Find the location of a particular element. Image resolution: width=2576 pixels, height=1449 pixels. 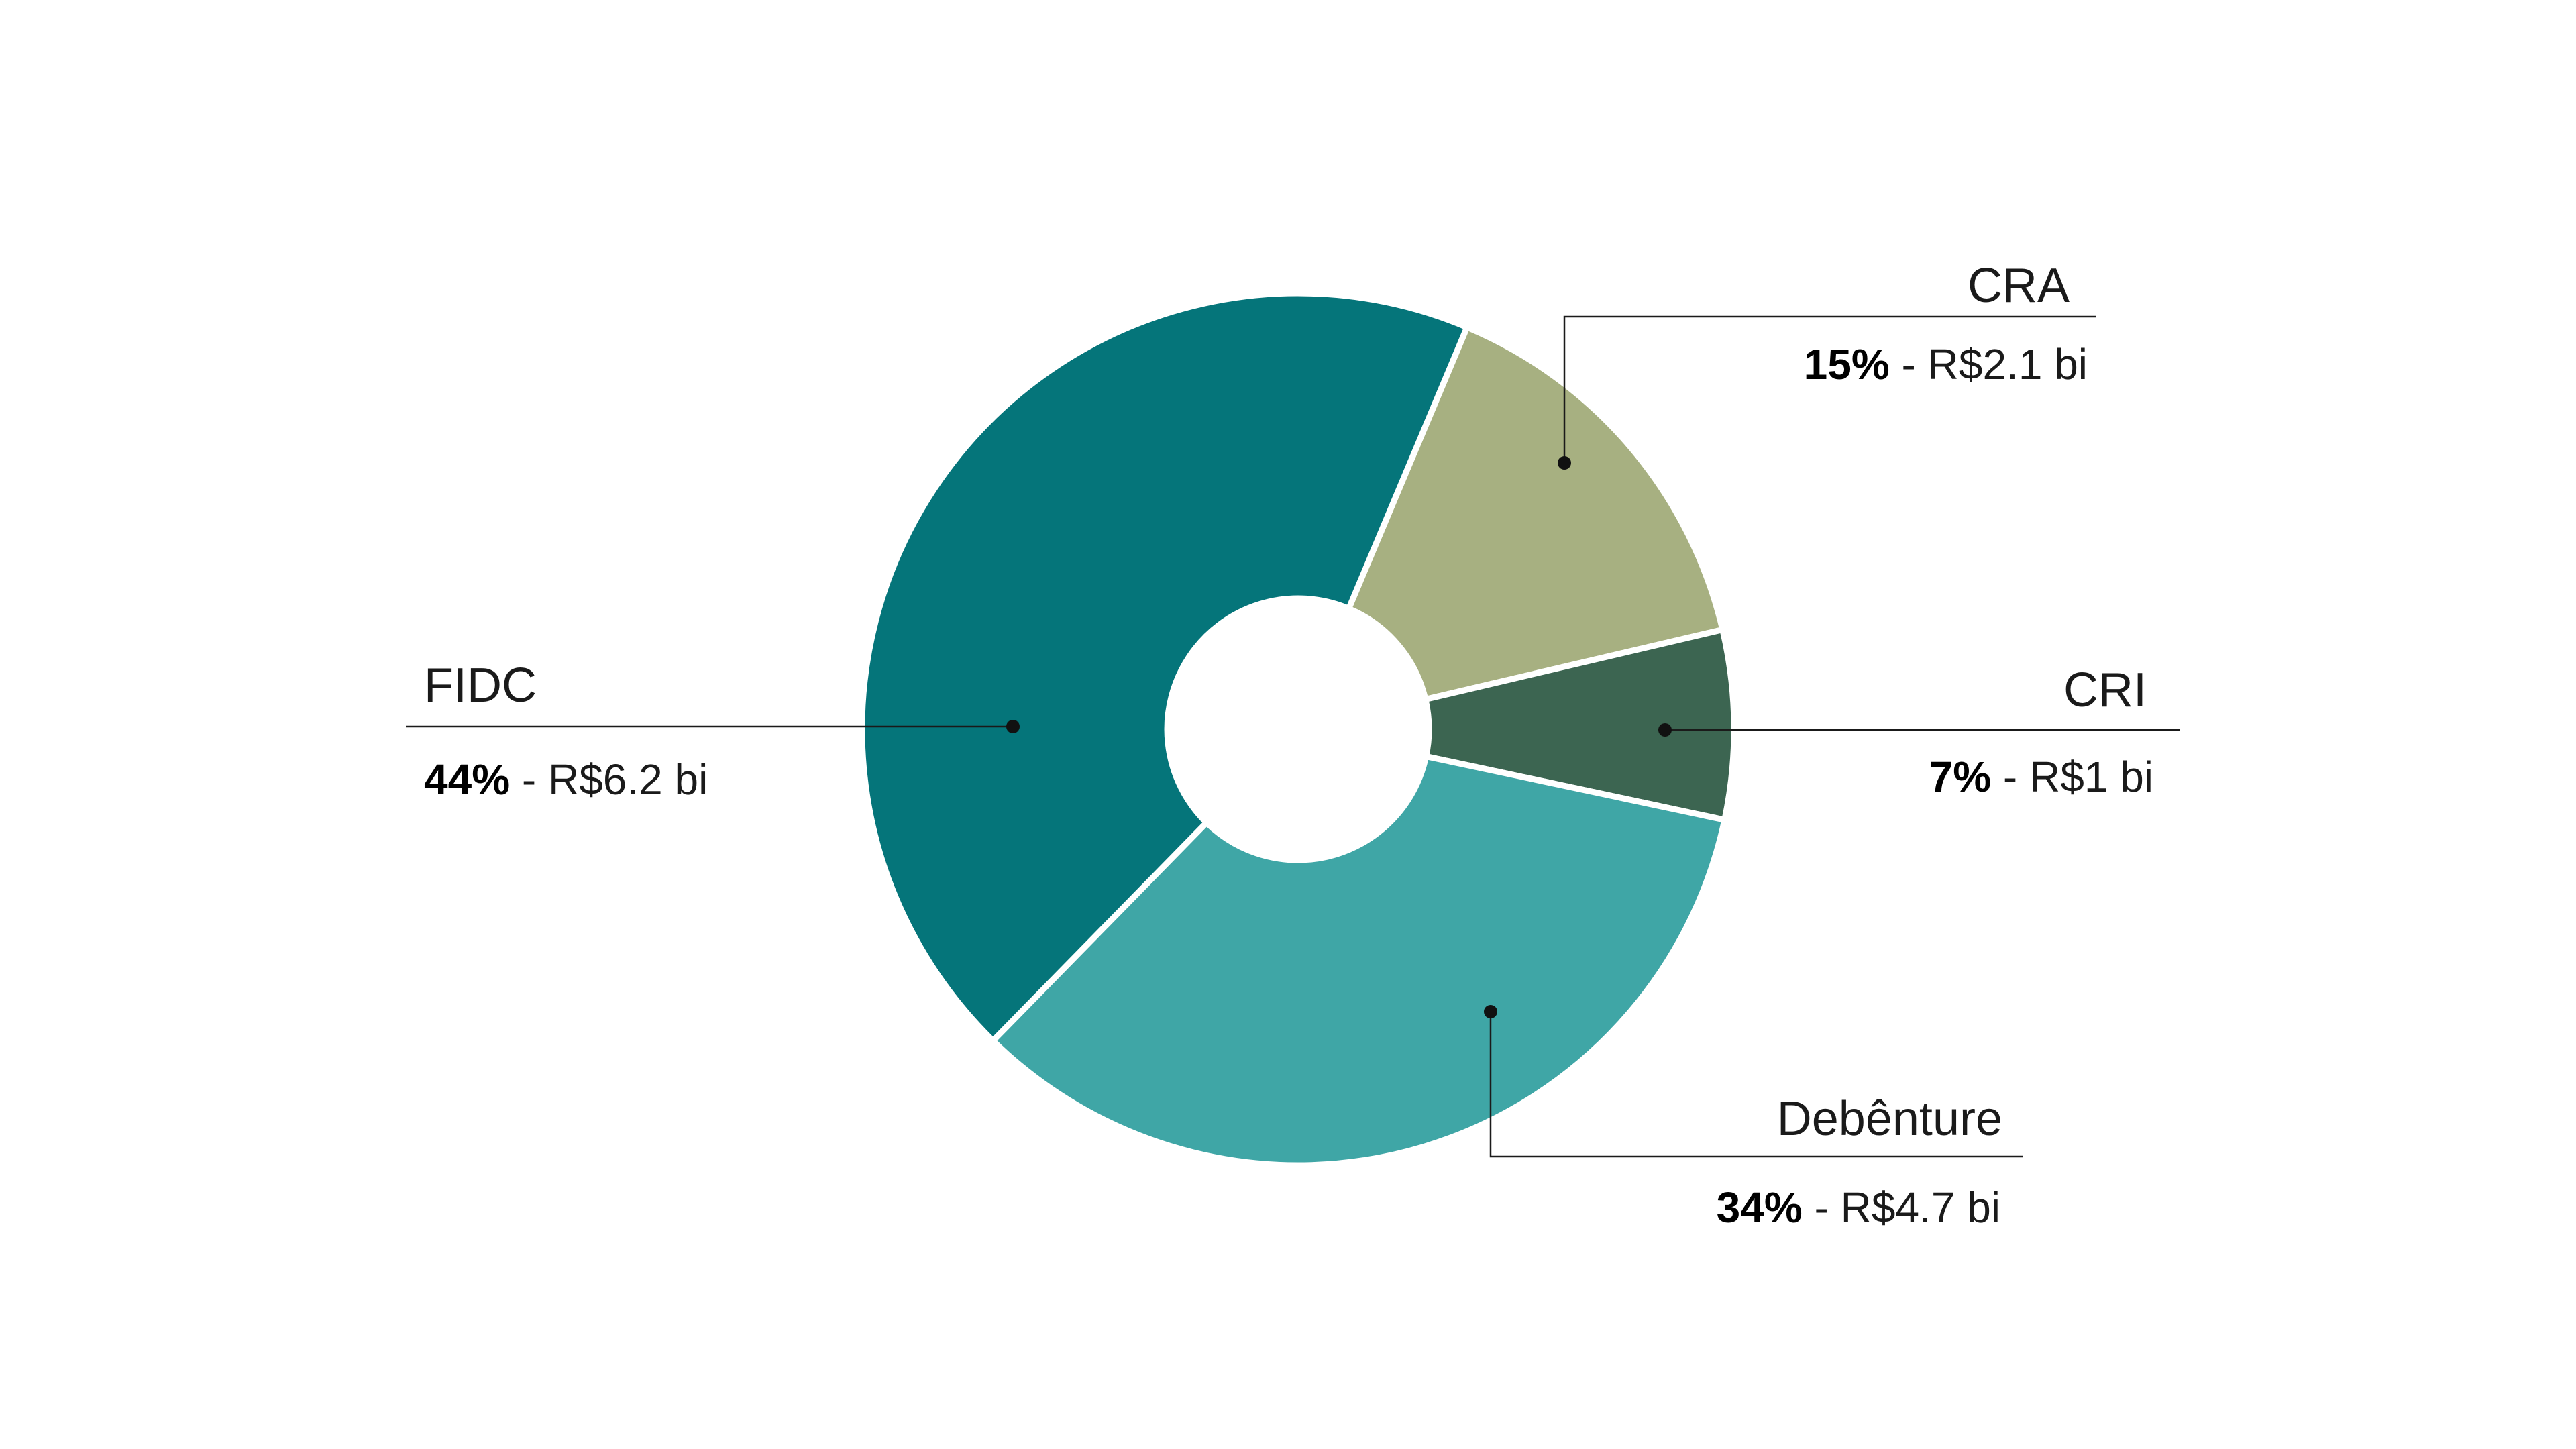

slice-label-cra: CRA is located at coordinates (2019, 286).